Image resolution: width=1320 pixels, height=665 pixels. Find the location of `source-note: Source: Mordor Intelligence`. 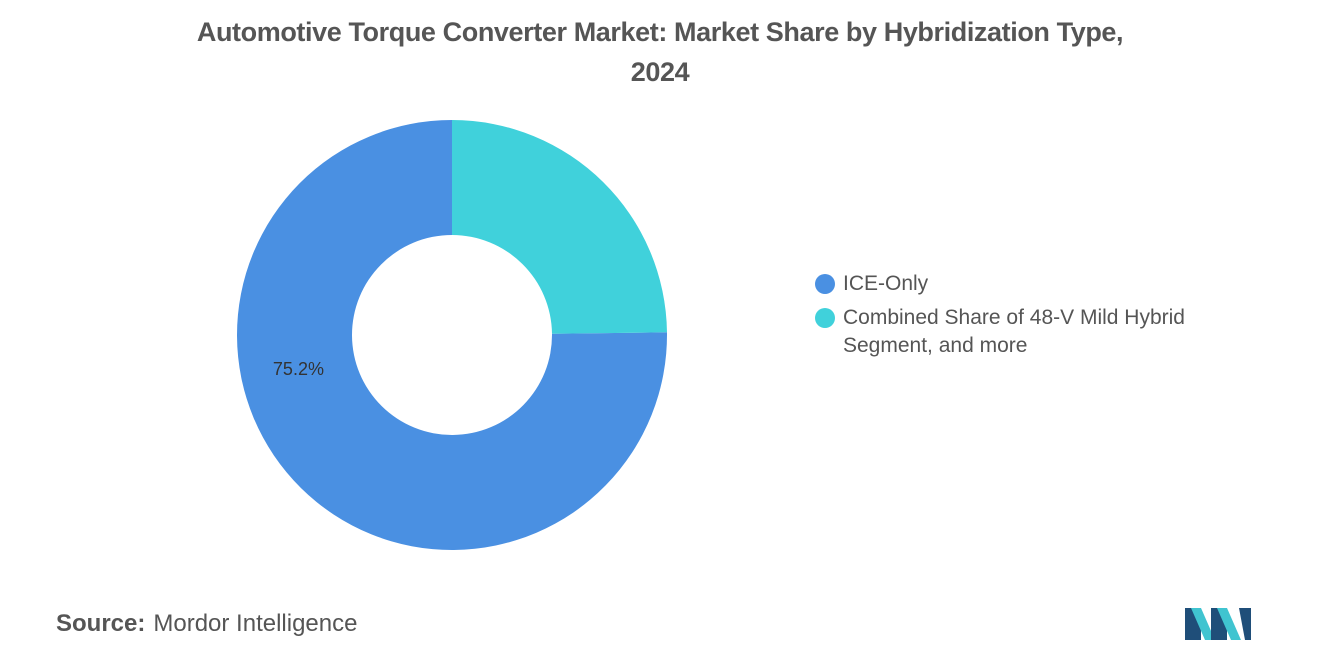

source-note: Source: Mordor Intelligence is located at coordinates (206, 624).